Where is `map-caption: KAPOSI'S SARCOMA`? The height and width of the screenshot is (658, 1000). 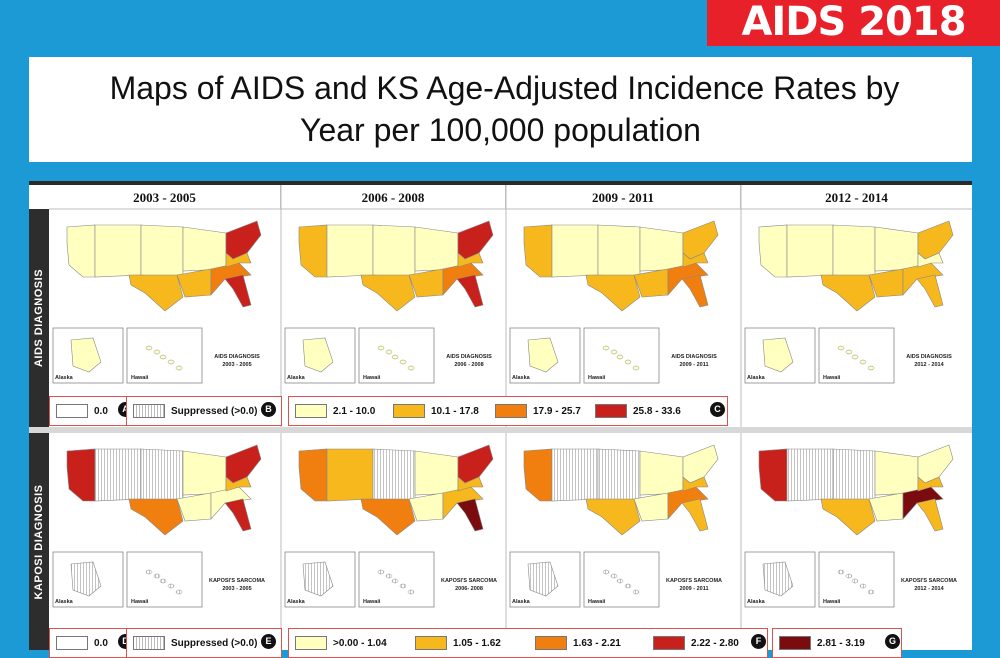
map-caption: KAPOSI'S SARCOMA is located at coordinates (929, 581).